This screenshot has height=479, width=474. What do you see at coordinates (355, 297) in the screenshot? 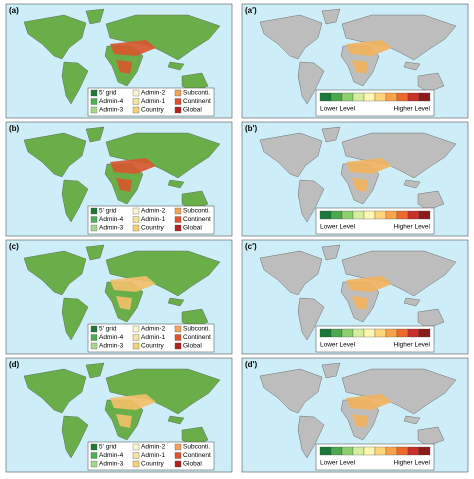
I see `map-panel: (c') Lower Level Higher Level` at bounding box center [355, 297].